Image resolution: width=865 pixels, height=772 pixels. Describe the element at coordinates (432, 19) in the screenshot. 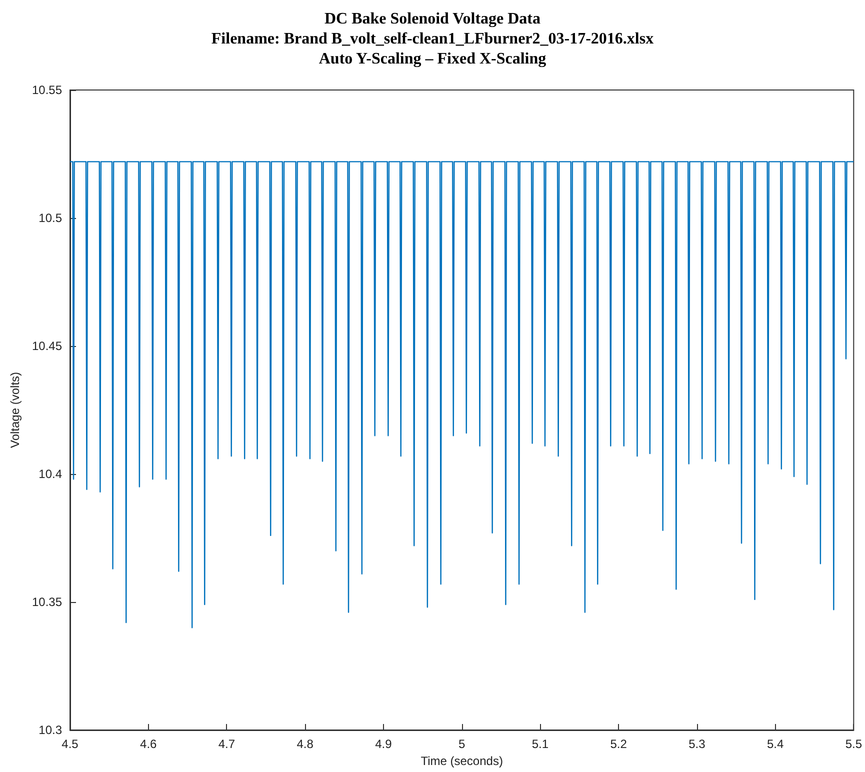

I see `chart-title: DC Bake Solenoid Voltage Data` at that location.